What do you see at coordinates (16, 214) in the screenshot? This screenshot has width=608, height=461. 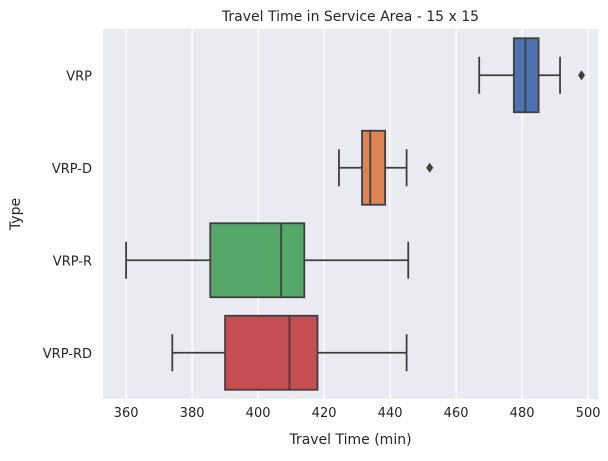 I see `y-axis-label: Type` at bounding box center [16, 214].